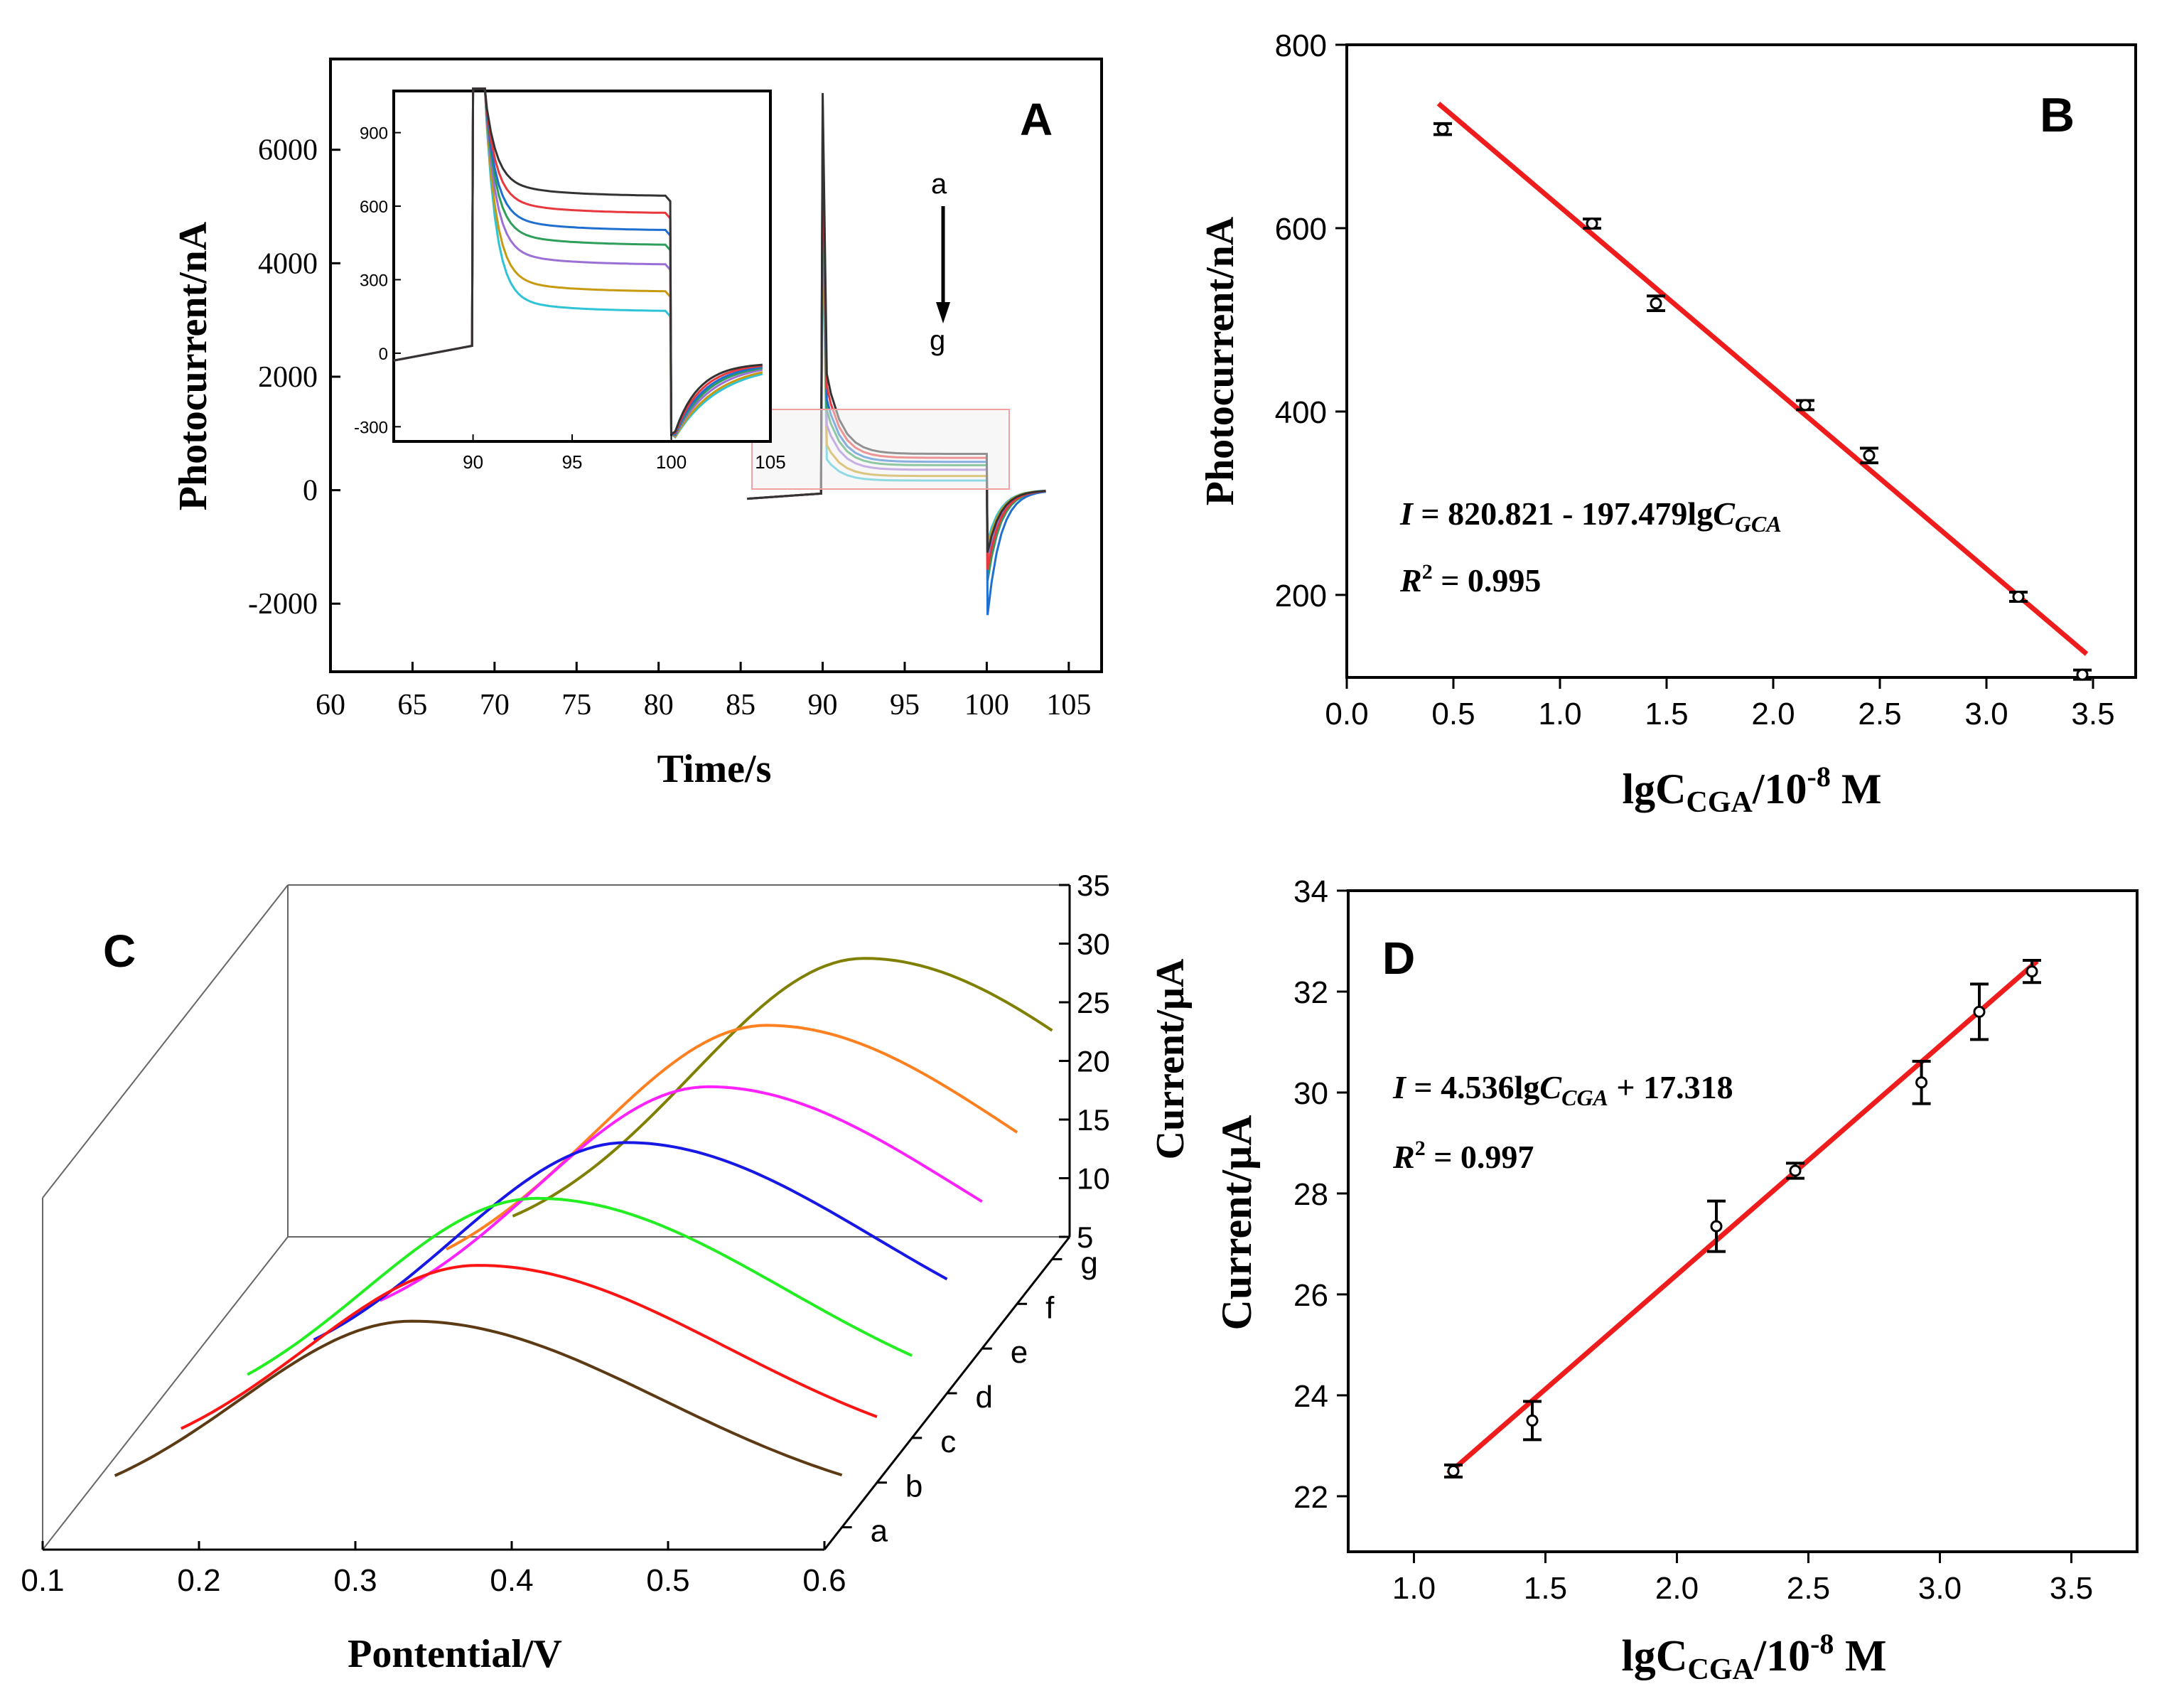 This screenshot has width=2184, height=1706. I want to click on panel-a-series-f, so click(896, 371).